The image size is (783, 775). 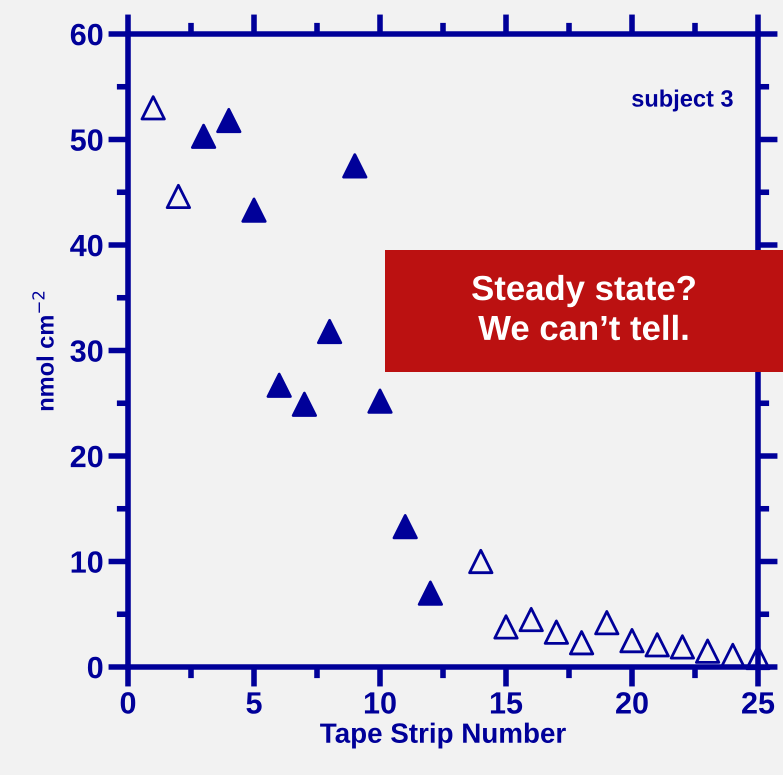 I want to click on x-tick-label: 20, so click(x=632, y=703).